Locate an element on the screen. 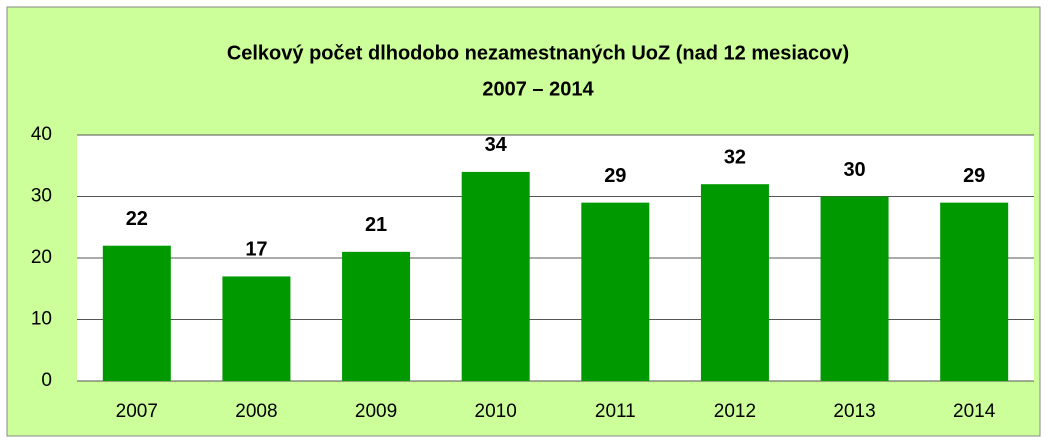 This screenshot has width=1048, height=446. y-tick-label: 40 is located at coordinates (41, 134).